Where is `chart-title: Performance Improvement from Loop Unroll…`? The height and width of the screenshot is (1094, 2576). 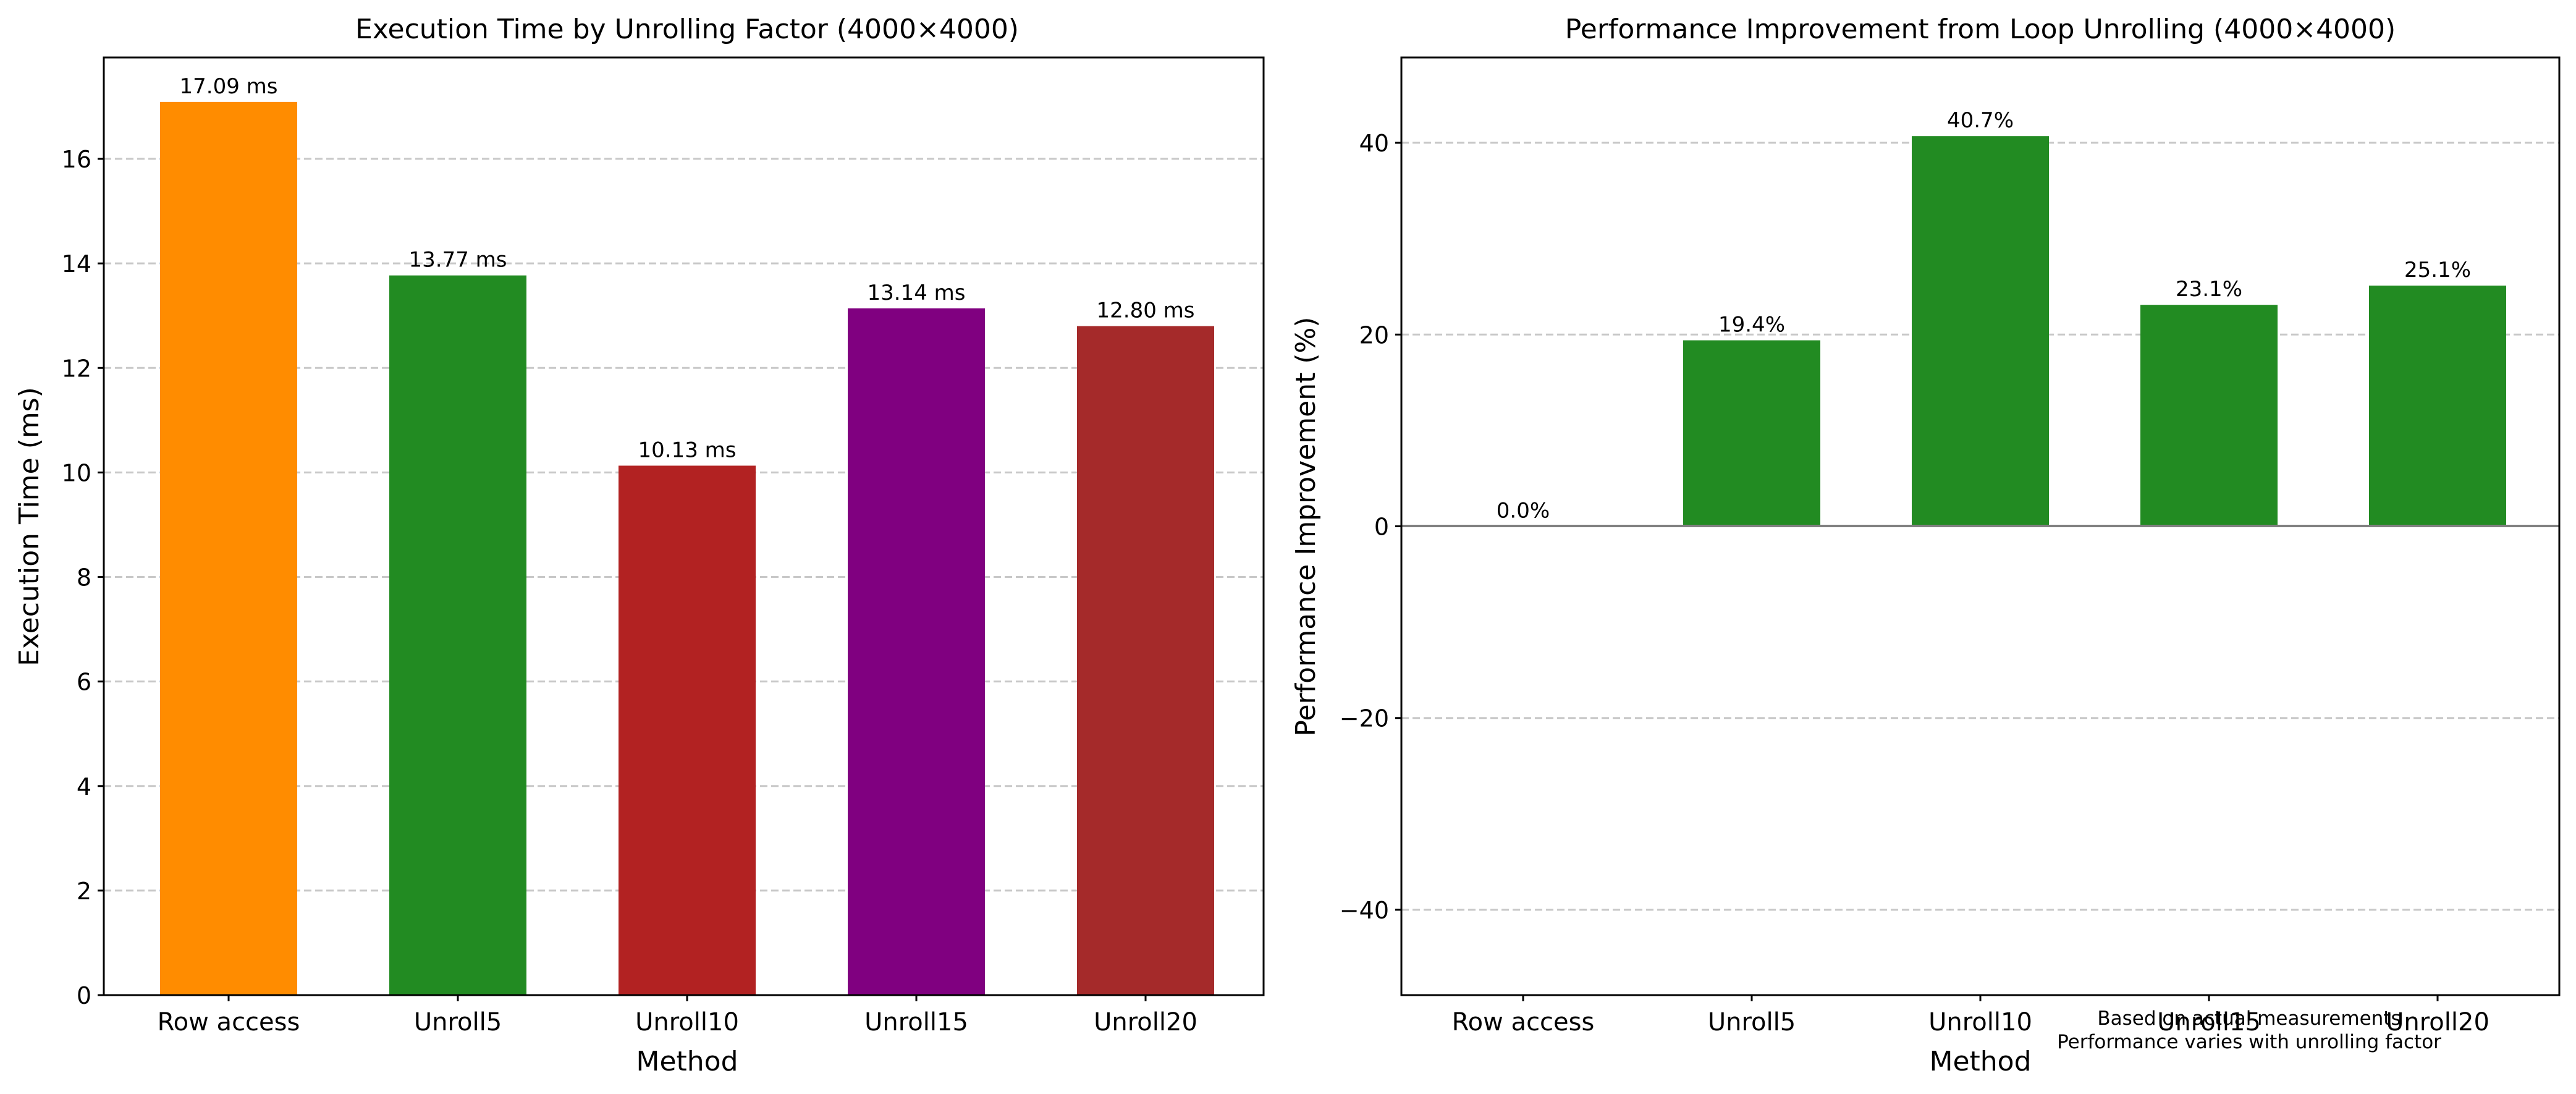 chart-title: Performance Improvement from Loop Unroll… is located at coordinates (1980, 29).